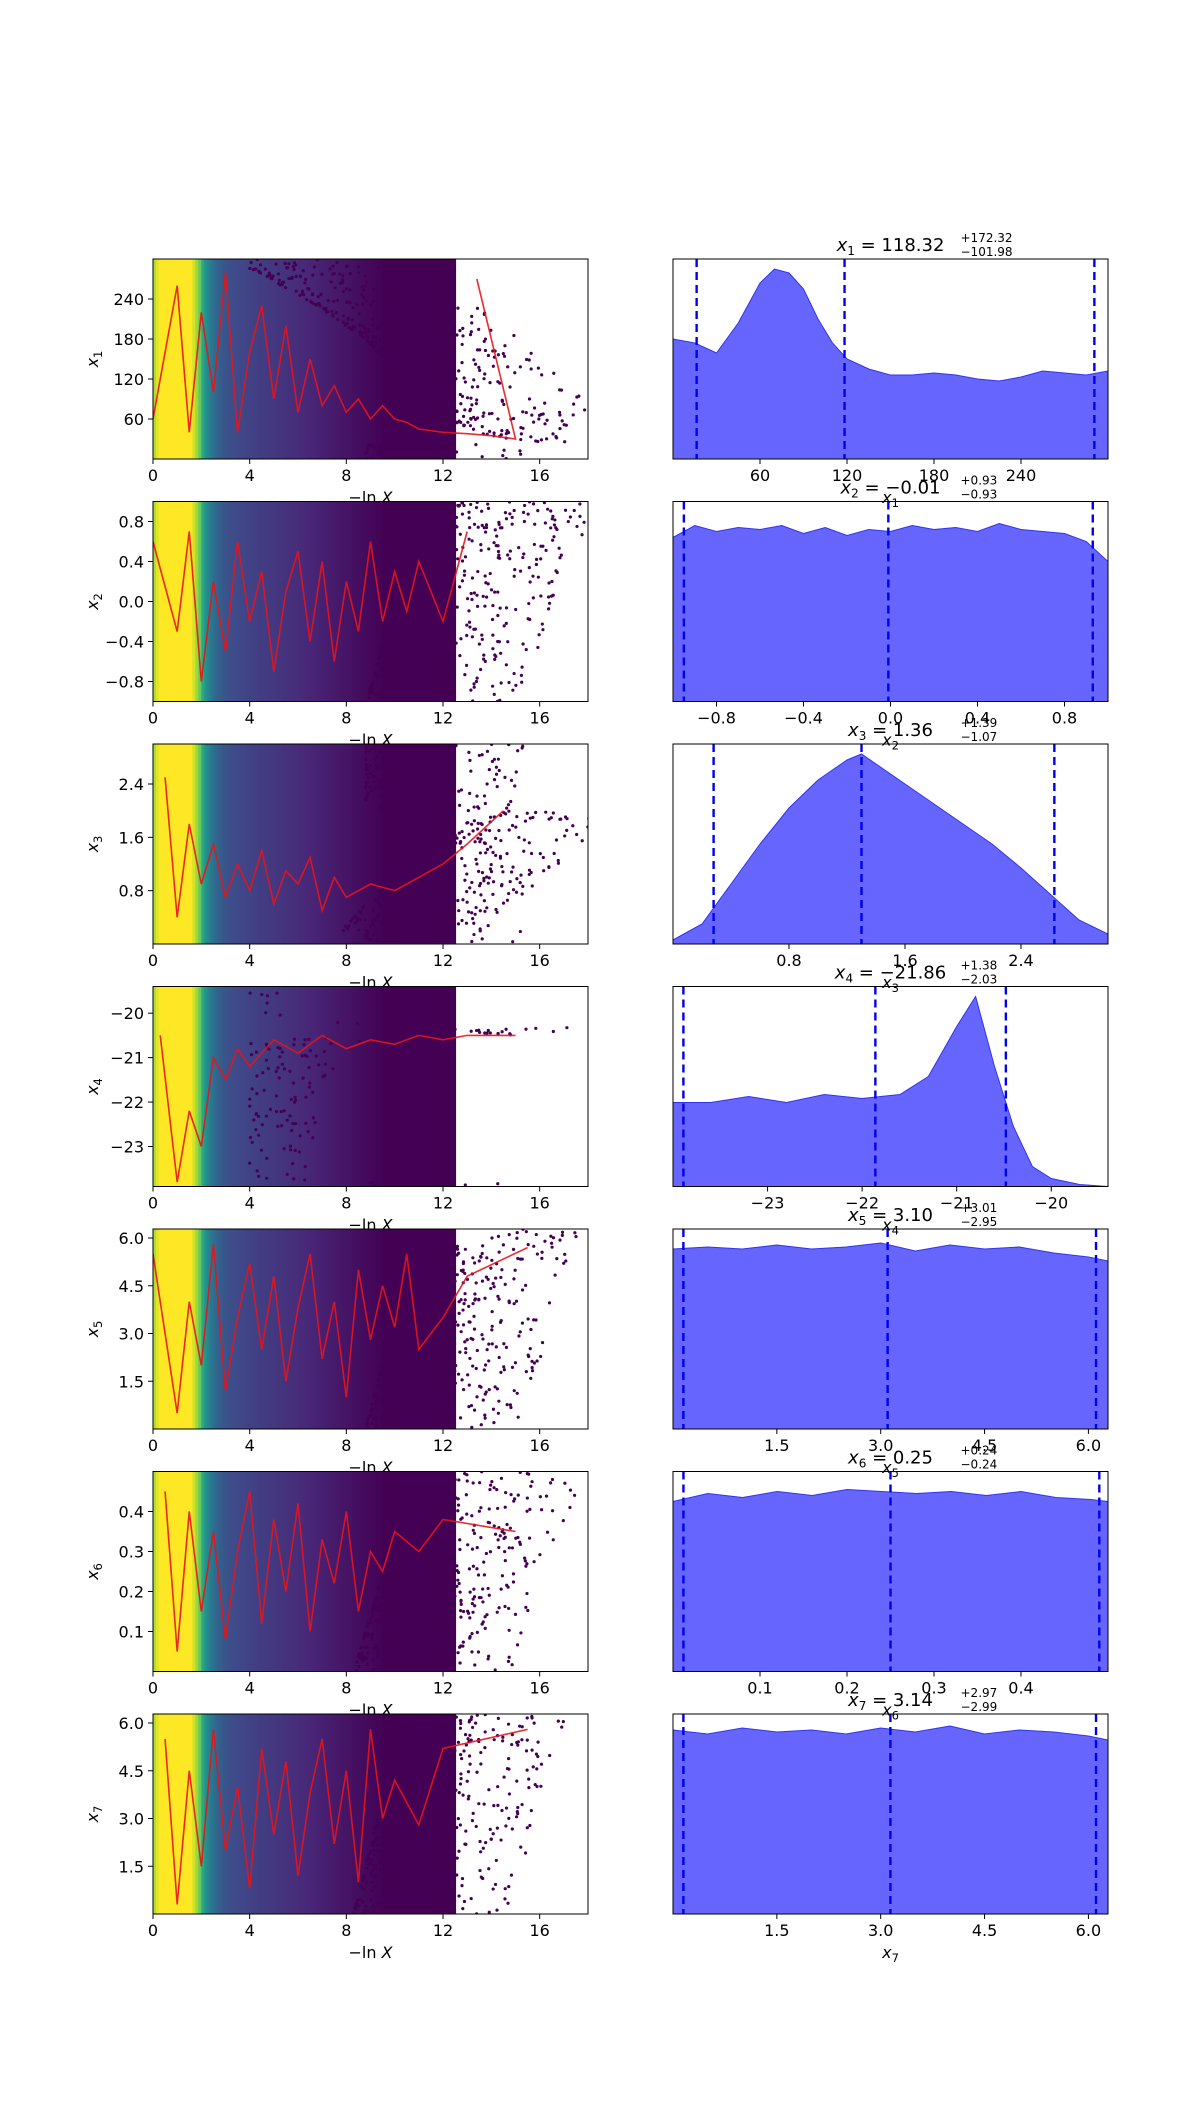  What do you see at coordinates (131, 1771) in the screenshot?
I see `y-tick-label: 4.5` at bounding box center [131, 1771].